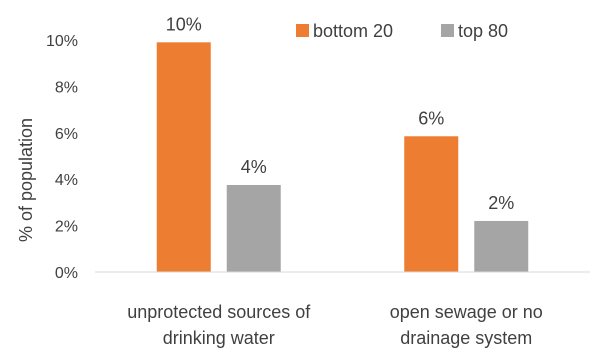  Describe the element at coordinates (353, 31) in the screenshot. I see `legend-label: bottom 20` at that location.